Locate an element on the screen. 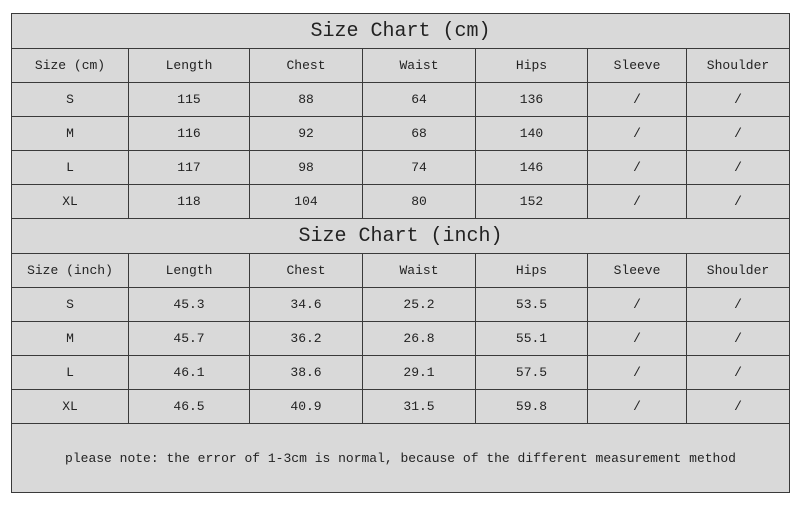  table-cell: 26.8 is located at coordinates (419, 338).